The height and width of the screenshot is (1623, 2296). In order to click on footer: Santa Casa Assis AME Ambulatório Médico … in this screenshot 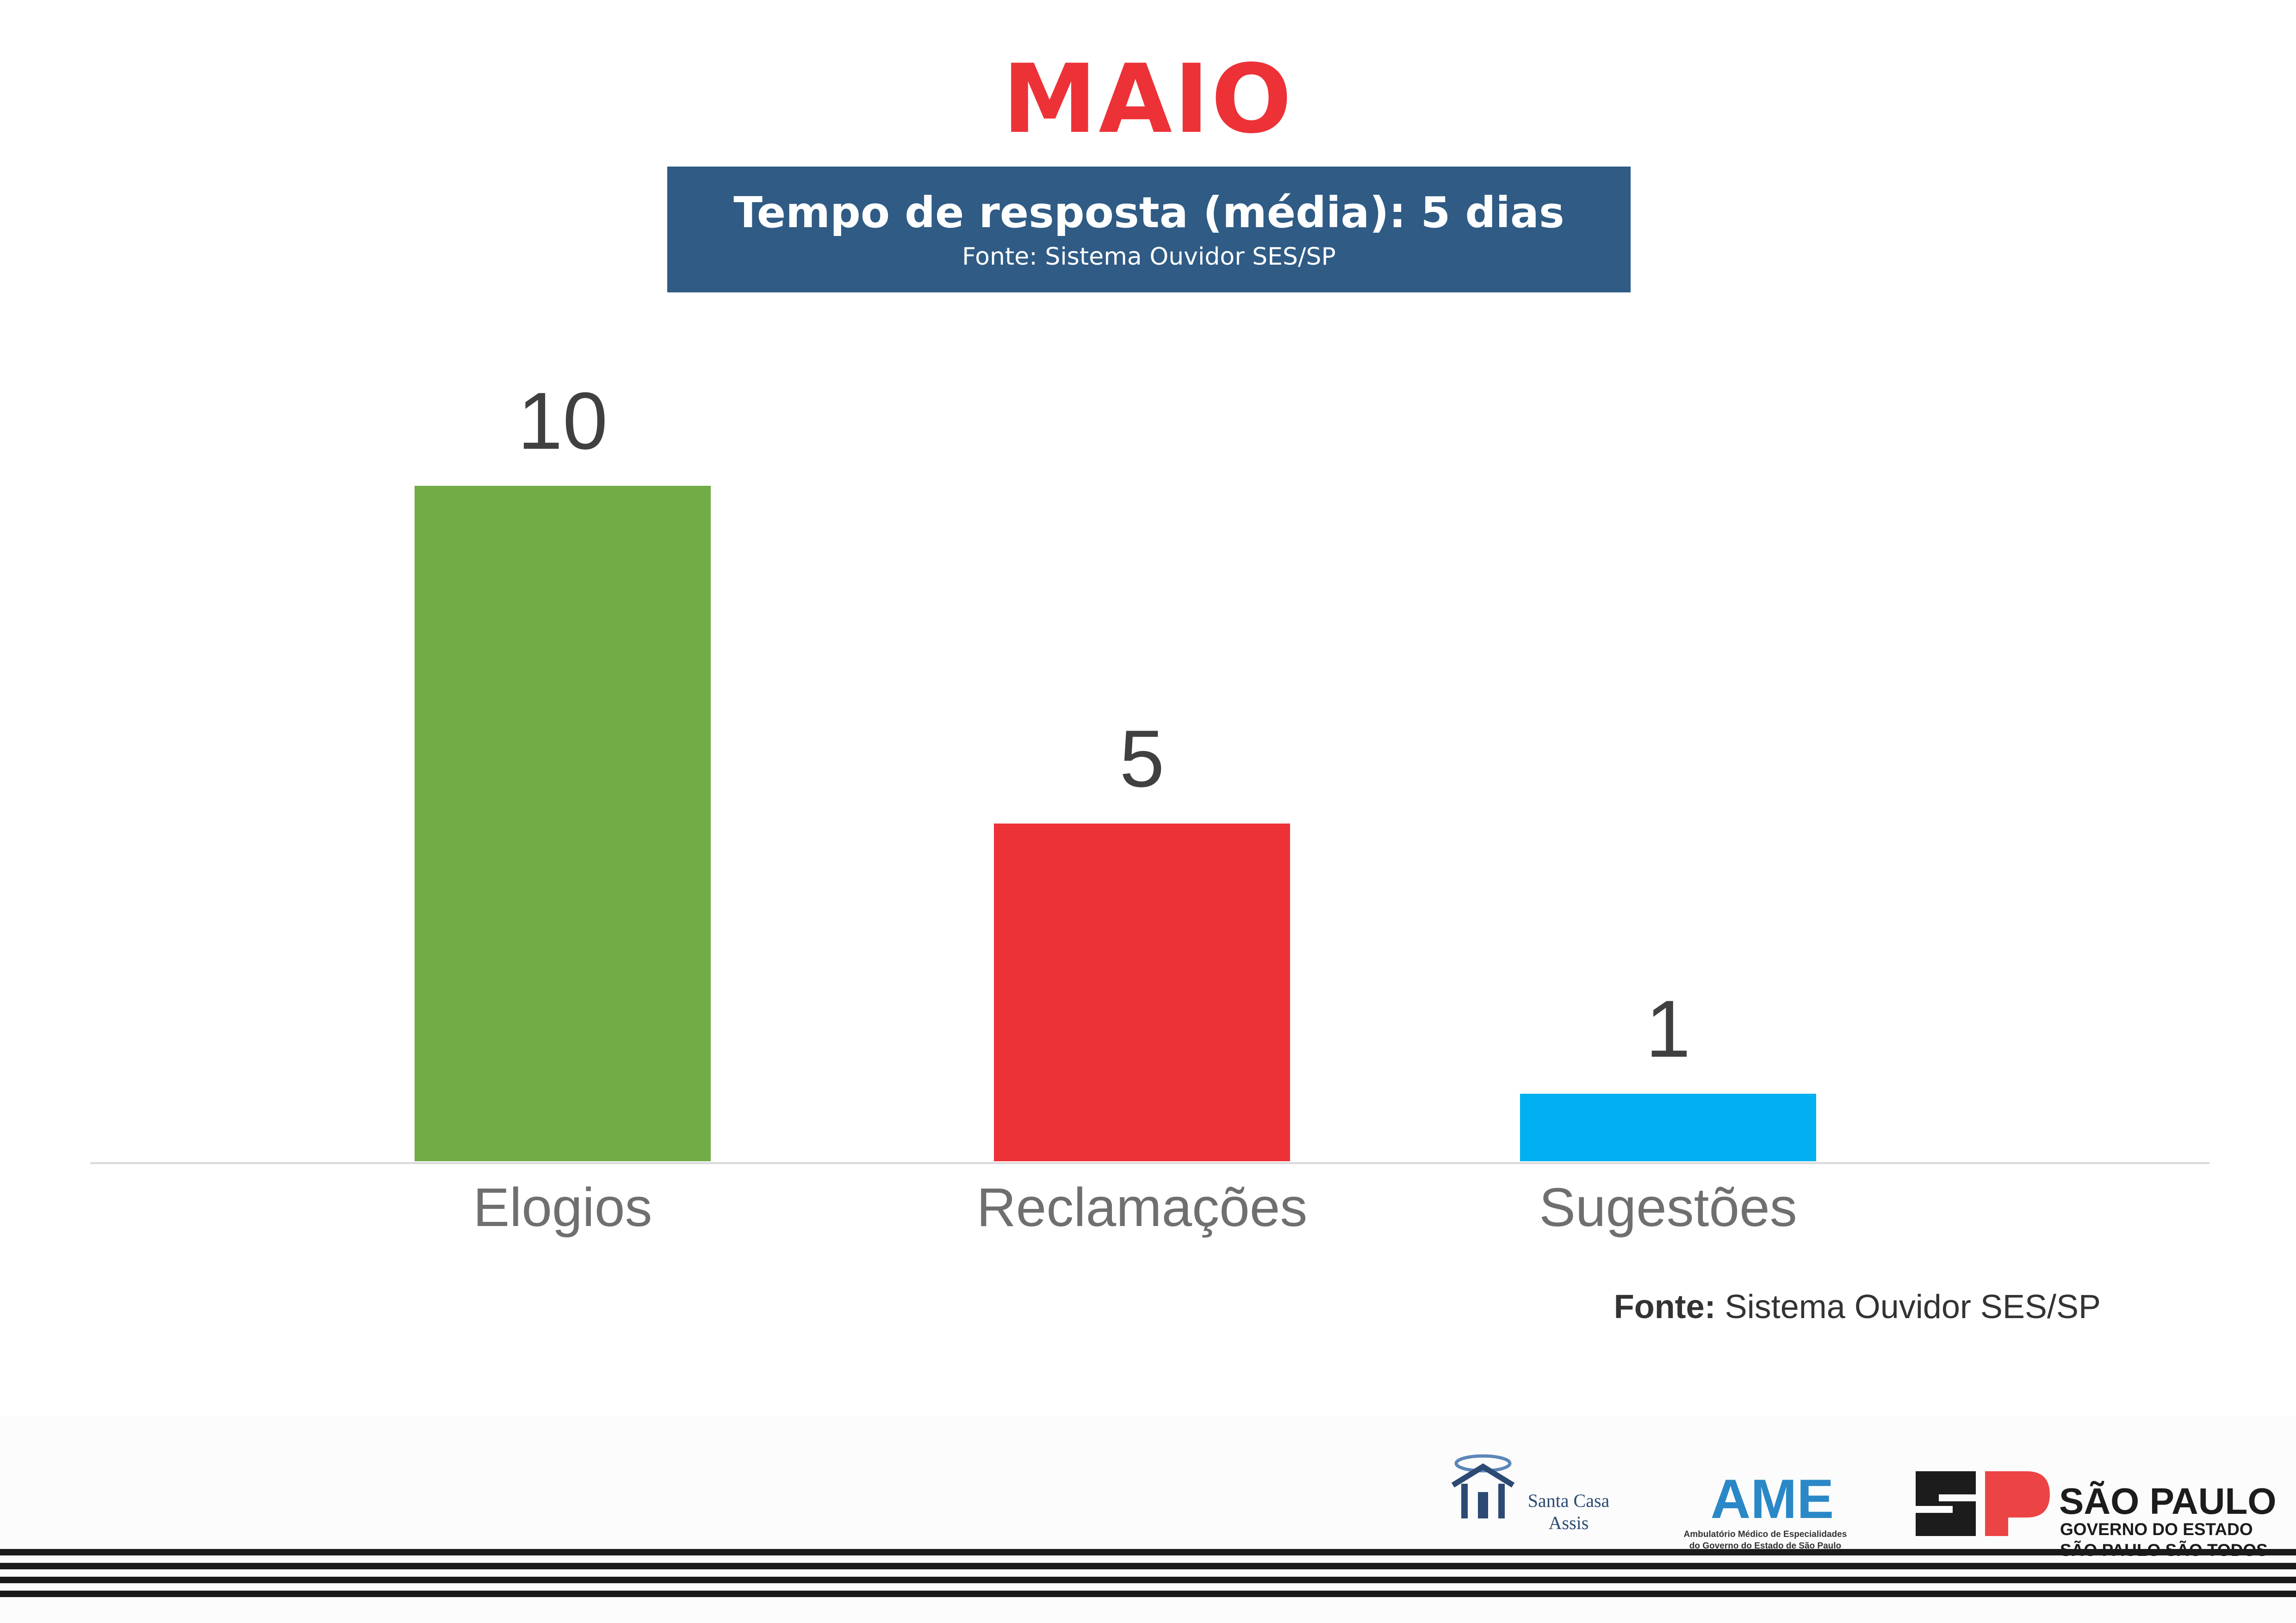, I will do `click(1148, 1519)`.